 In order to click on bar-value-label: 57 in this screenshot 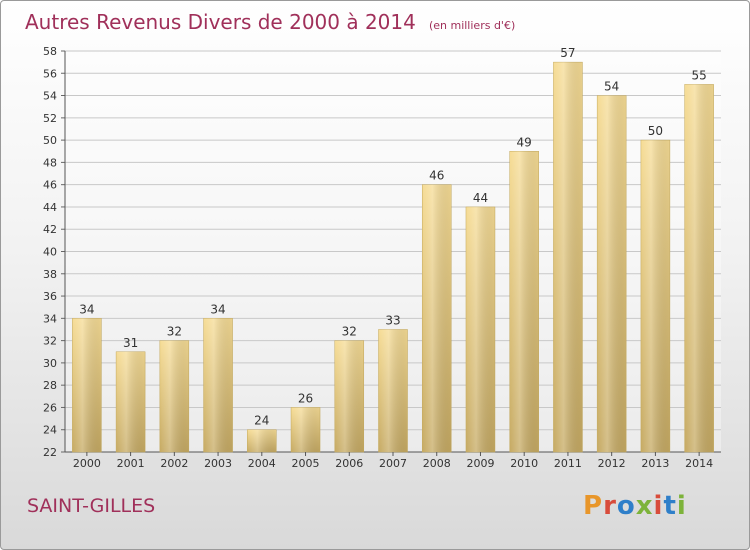, I will do `click(567, 53)`.